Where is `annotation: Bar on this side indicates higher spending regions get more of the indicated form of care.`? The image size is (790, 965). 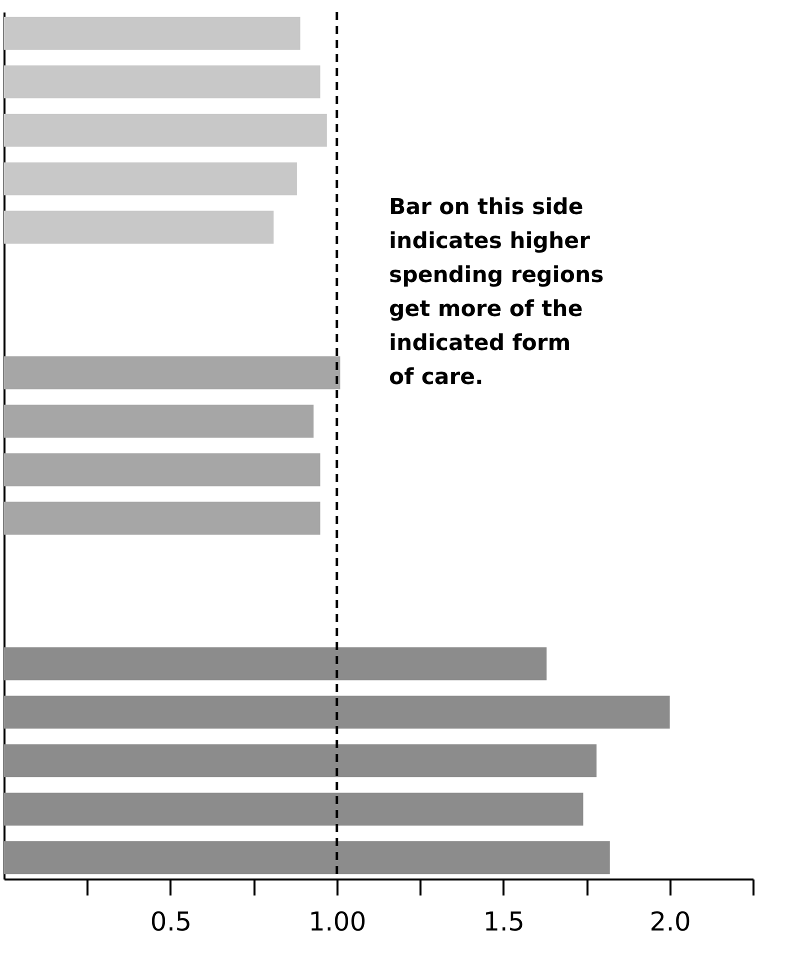 annotation: Bar on this side indicates higher spending regions get more of the indicated form of care. is located at coordinates (496, 292).